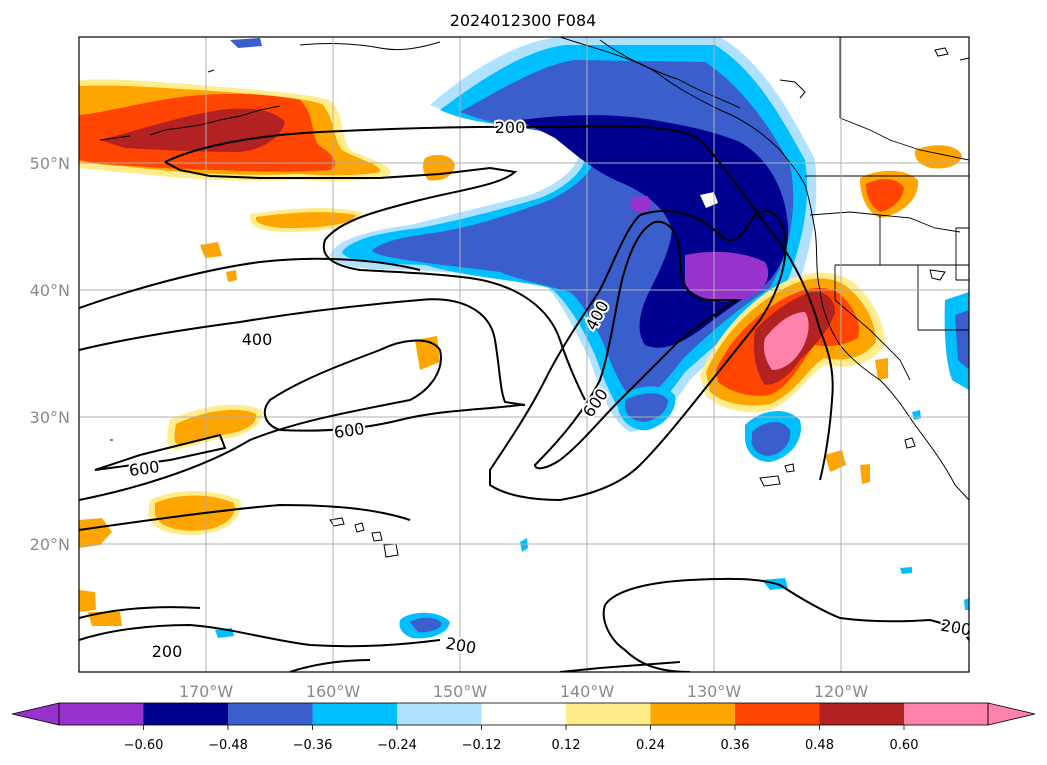 Image resolution: width=1047 pixels, height=765 pixels. What do you see at coordinates (50, 544) in the screenshot?
I see `lat-tick-label: 20°N` at bounding box center [50, 544].